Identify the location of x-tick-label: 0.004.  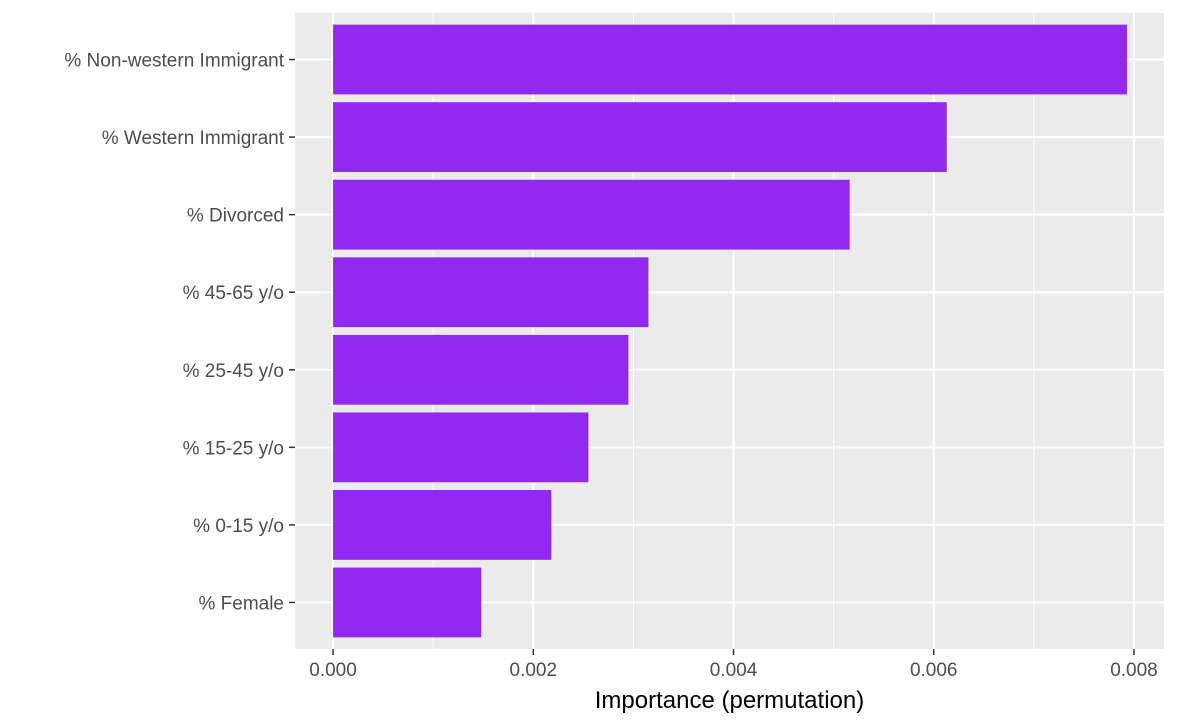
(734, 670).